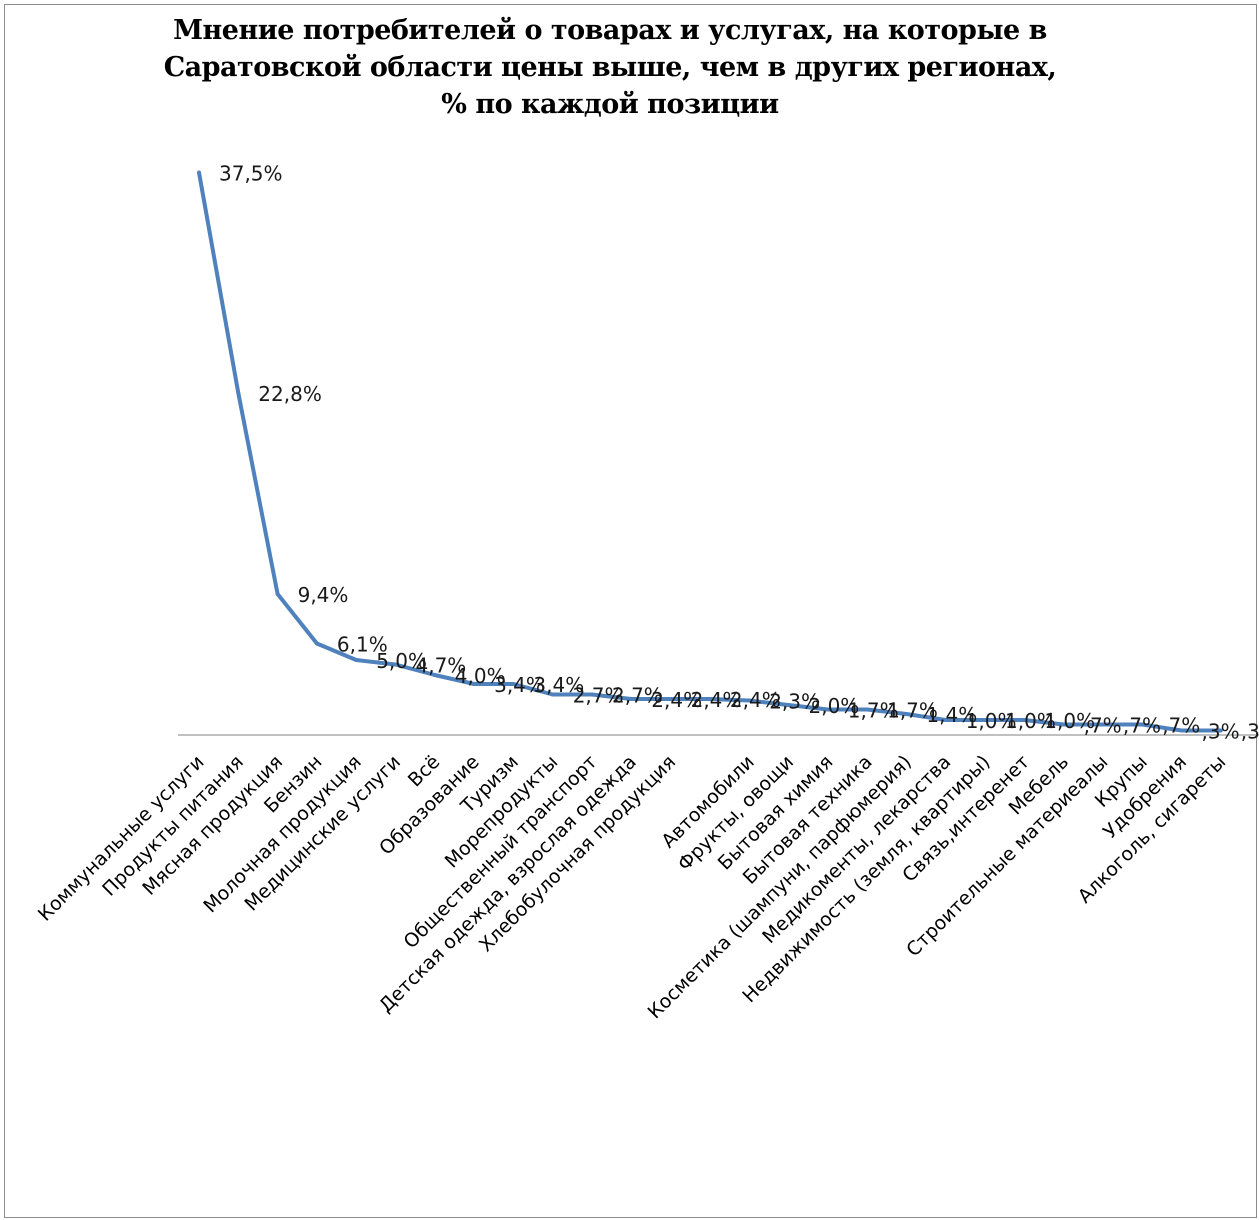 The height and width of the screenshot is (1220, 1259). I want to click on data-label: 1,4%, so click(951, 715).